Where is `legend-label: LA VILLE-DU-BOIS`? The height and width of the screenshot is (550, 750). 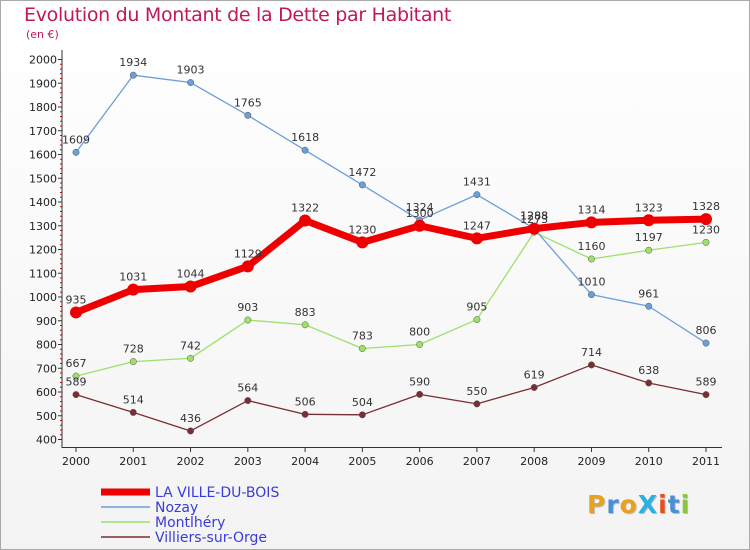
legend-label: LA VILLE-DU-BOIS is located at coordinates (217, 493).